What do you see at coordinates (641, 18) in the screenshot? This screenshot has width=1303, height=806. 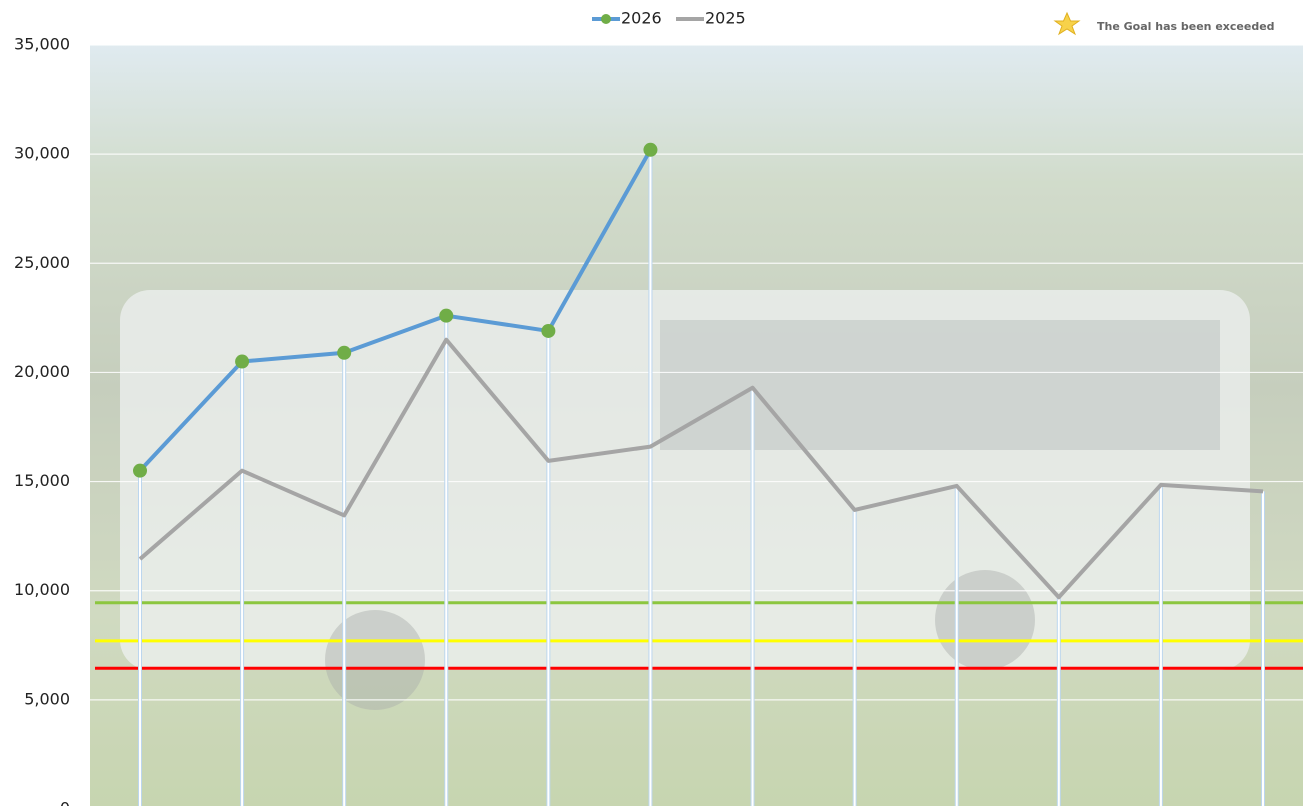 I see `legend-label: 2026` at bounding box center [641, 18].